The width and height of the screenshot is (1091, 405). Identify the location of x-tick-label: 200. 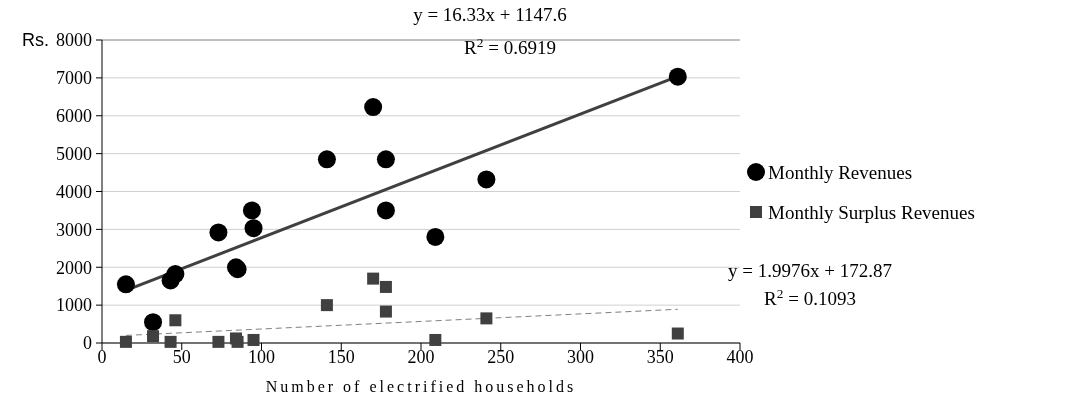
(421, 357).